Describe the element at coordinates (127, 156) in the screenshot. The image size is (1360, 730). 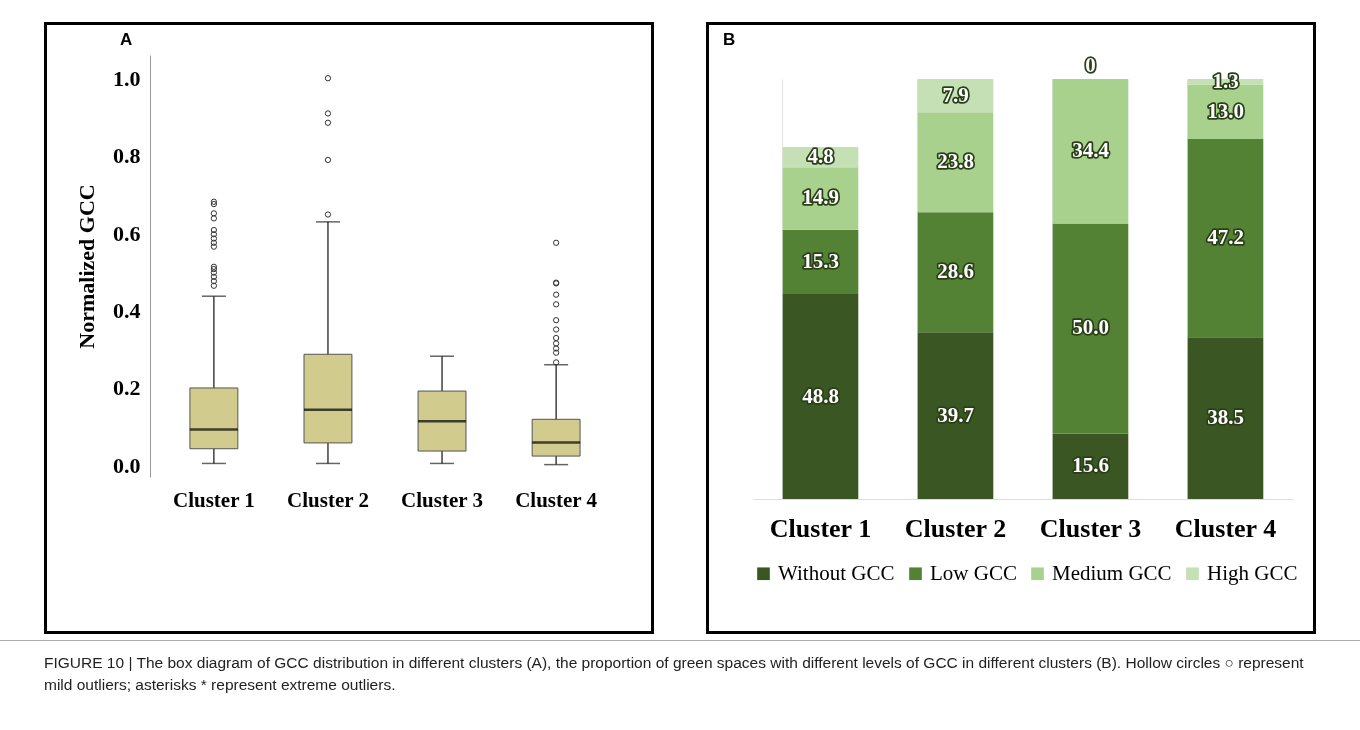
I see `y-tick-label: 0.8` at that location.